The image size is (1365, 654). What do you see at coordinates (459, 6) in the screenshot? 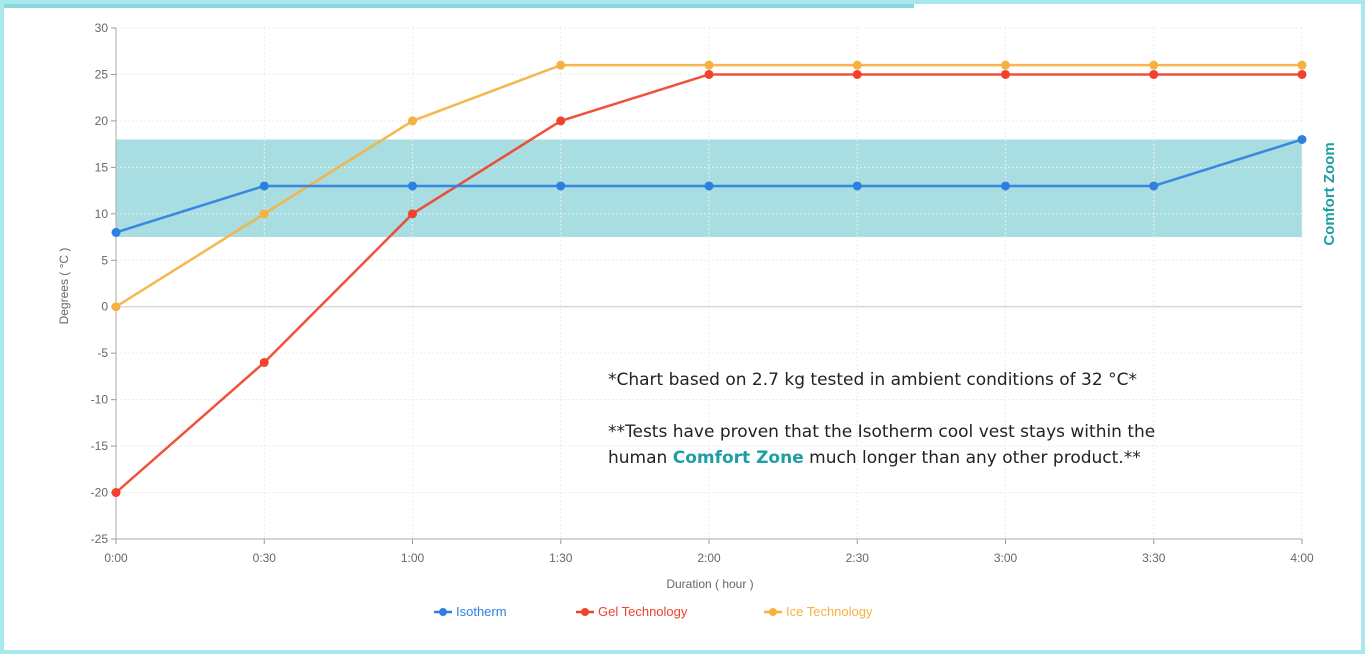
I see `top-accent-strip` at bounding box center [459, 6].